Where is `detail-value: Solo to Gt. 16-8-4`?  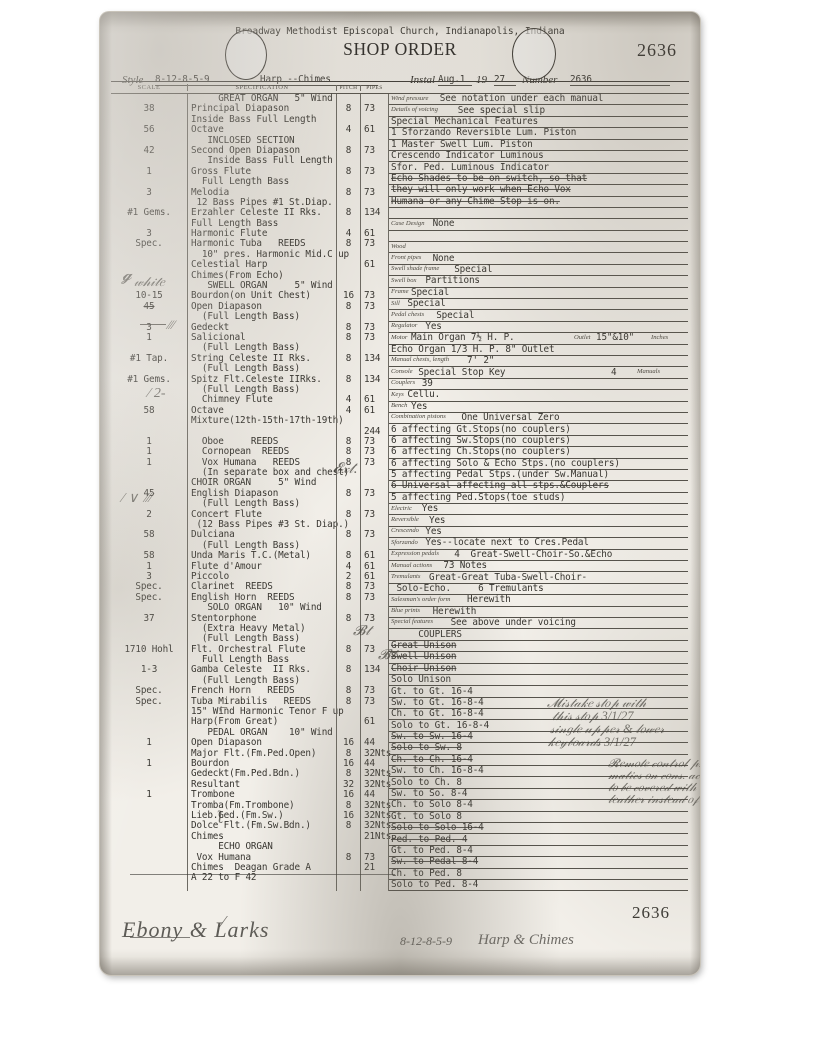
detail-value: Solo to Gt. 16-8-4 is located at coordinates (440, 725).